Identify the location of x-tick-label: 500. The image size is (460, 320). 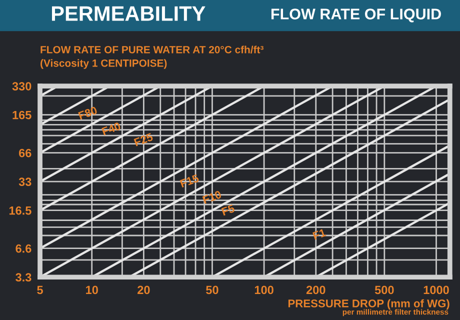
(384, 290).